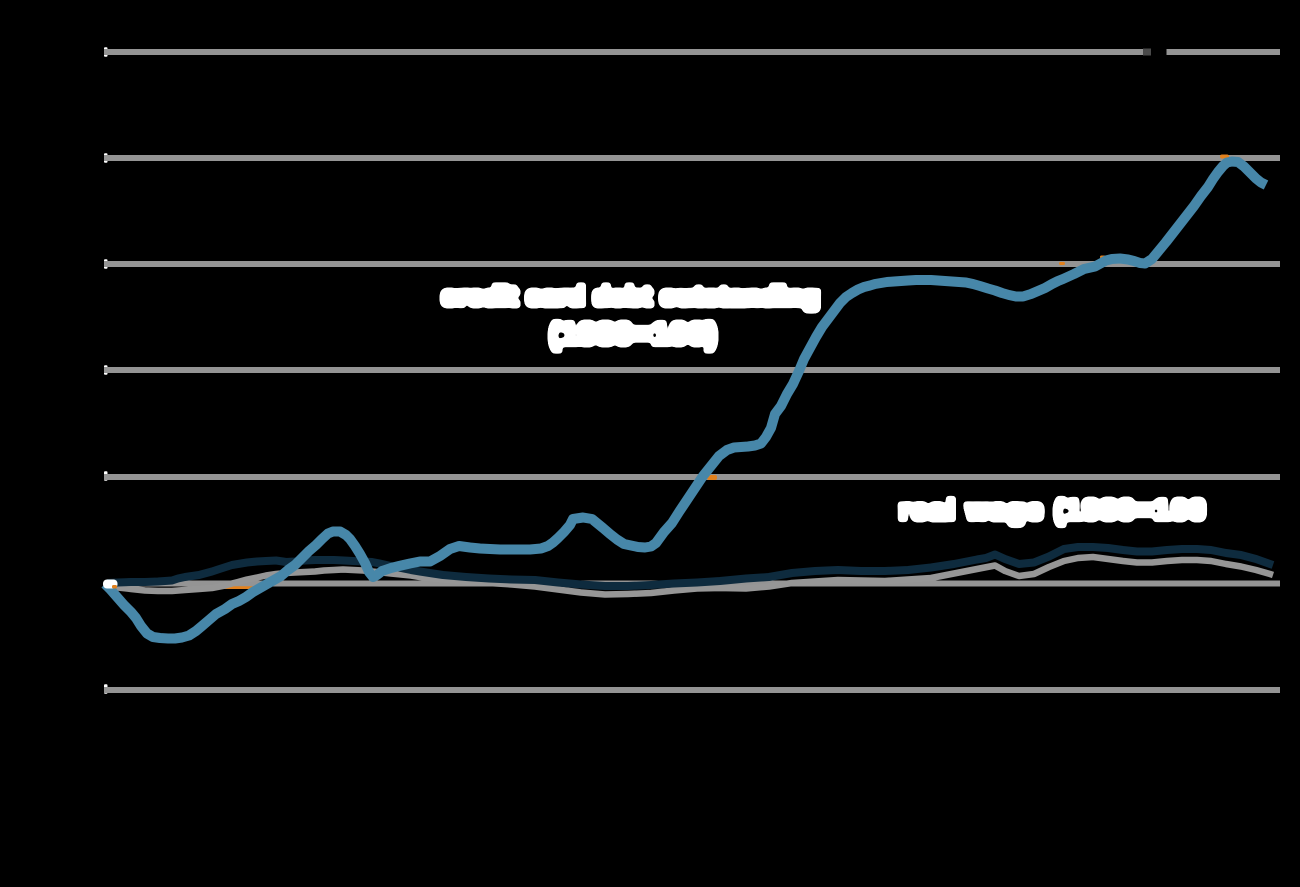 The width and height of the screenshot is (1300, 887). Describe the element at coordinates (633, 333) in the screenshot. I see `svg-text: (1980=100)` at that location.